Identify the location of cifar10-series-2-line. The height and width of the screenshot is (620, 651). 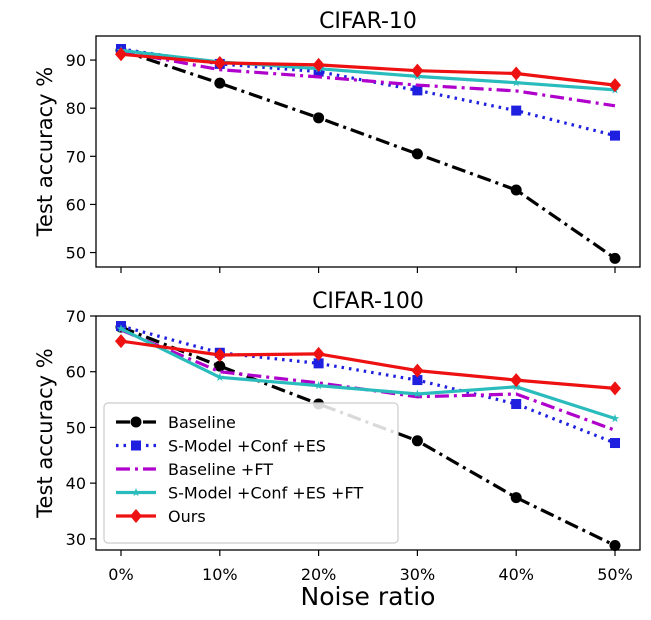
(368, 78).